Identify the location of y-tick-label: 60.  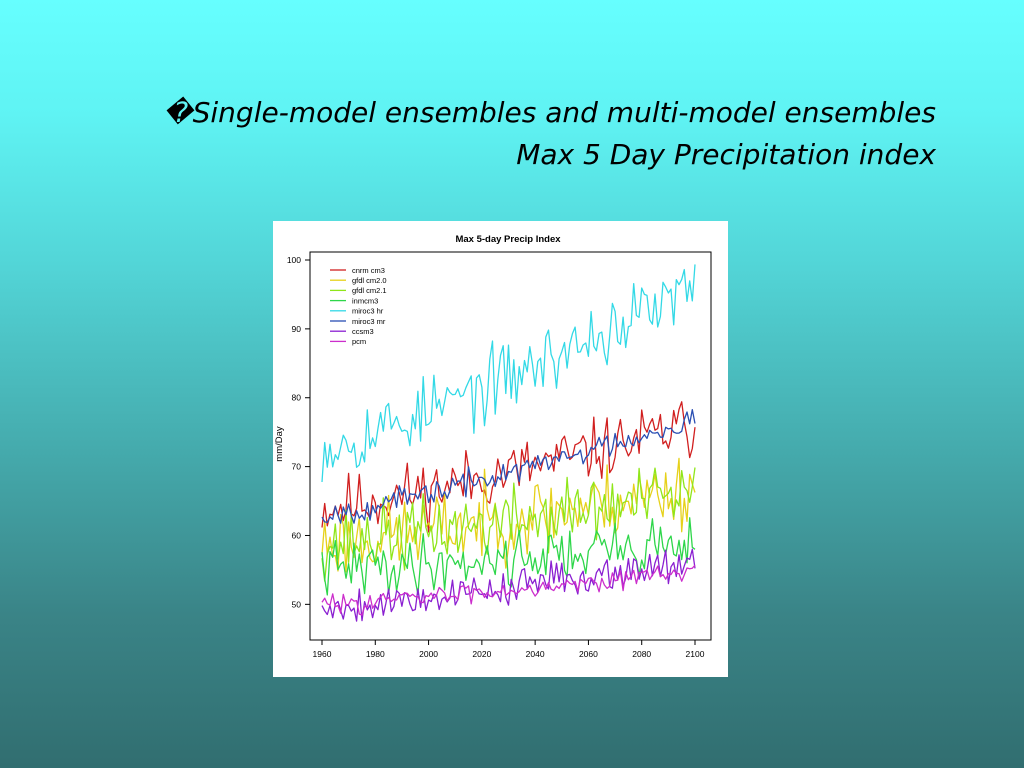
(297, 535).